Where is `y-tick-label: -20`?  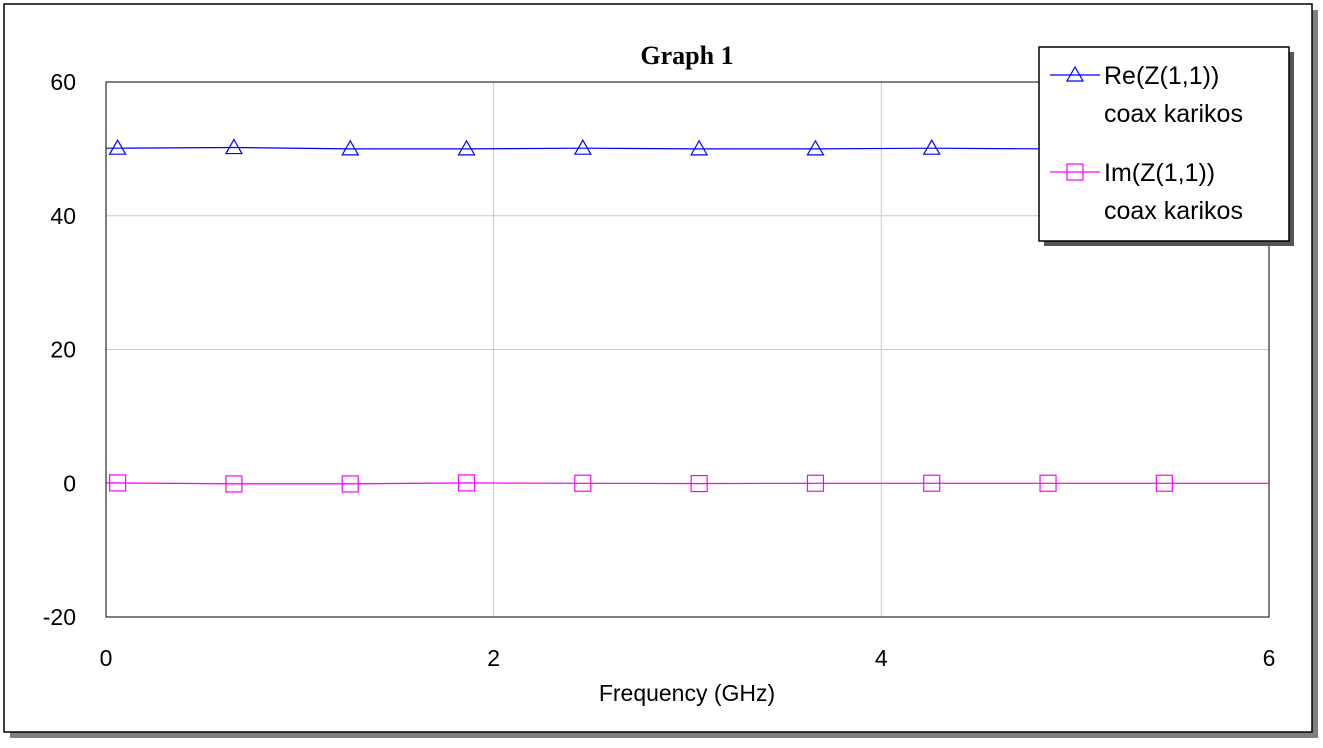 y-tick-label: -20 is located at coordinates (59, 617).